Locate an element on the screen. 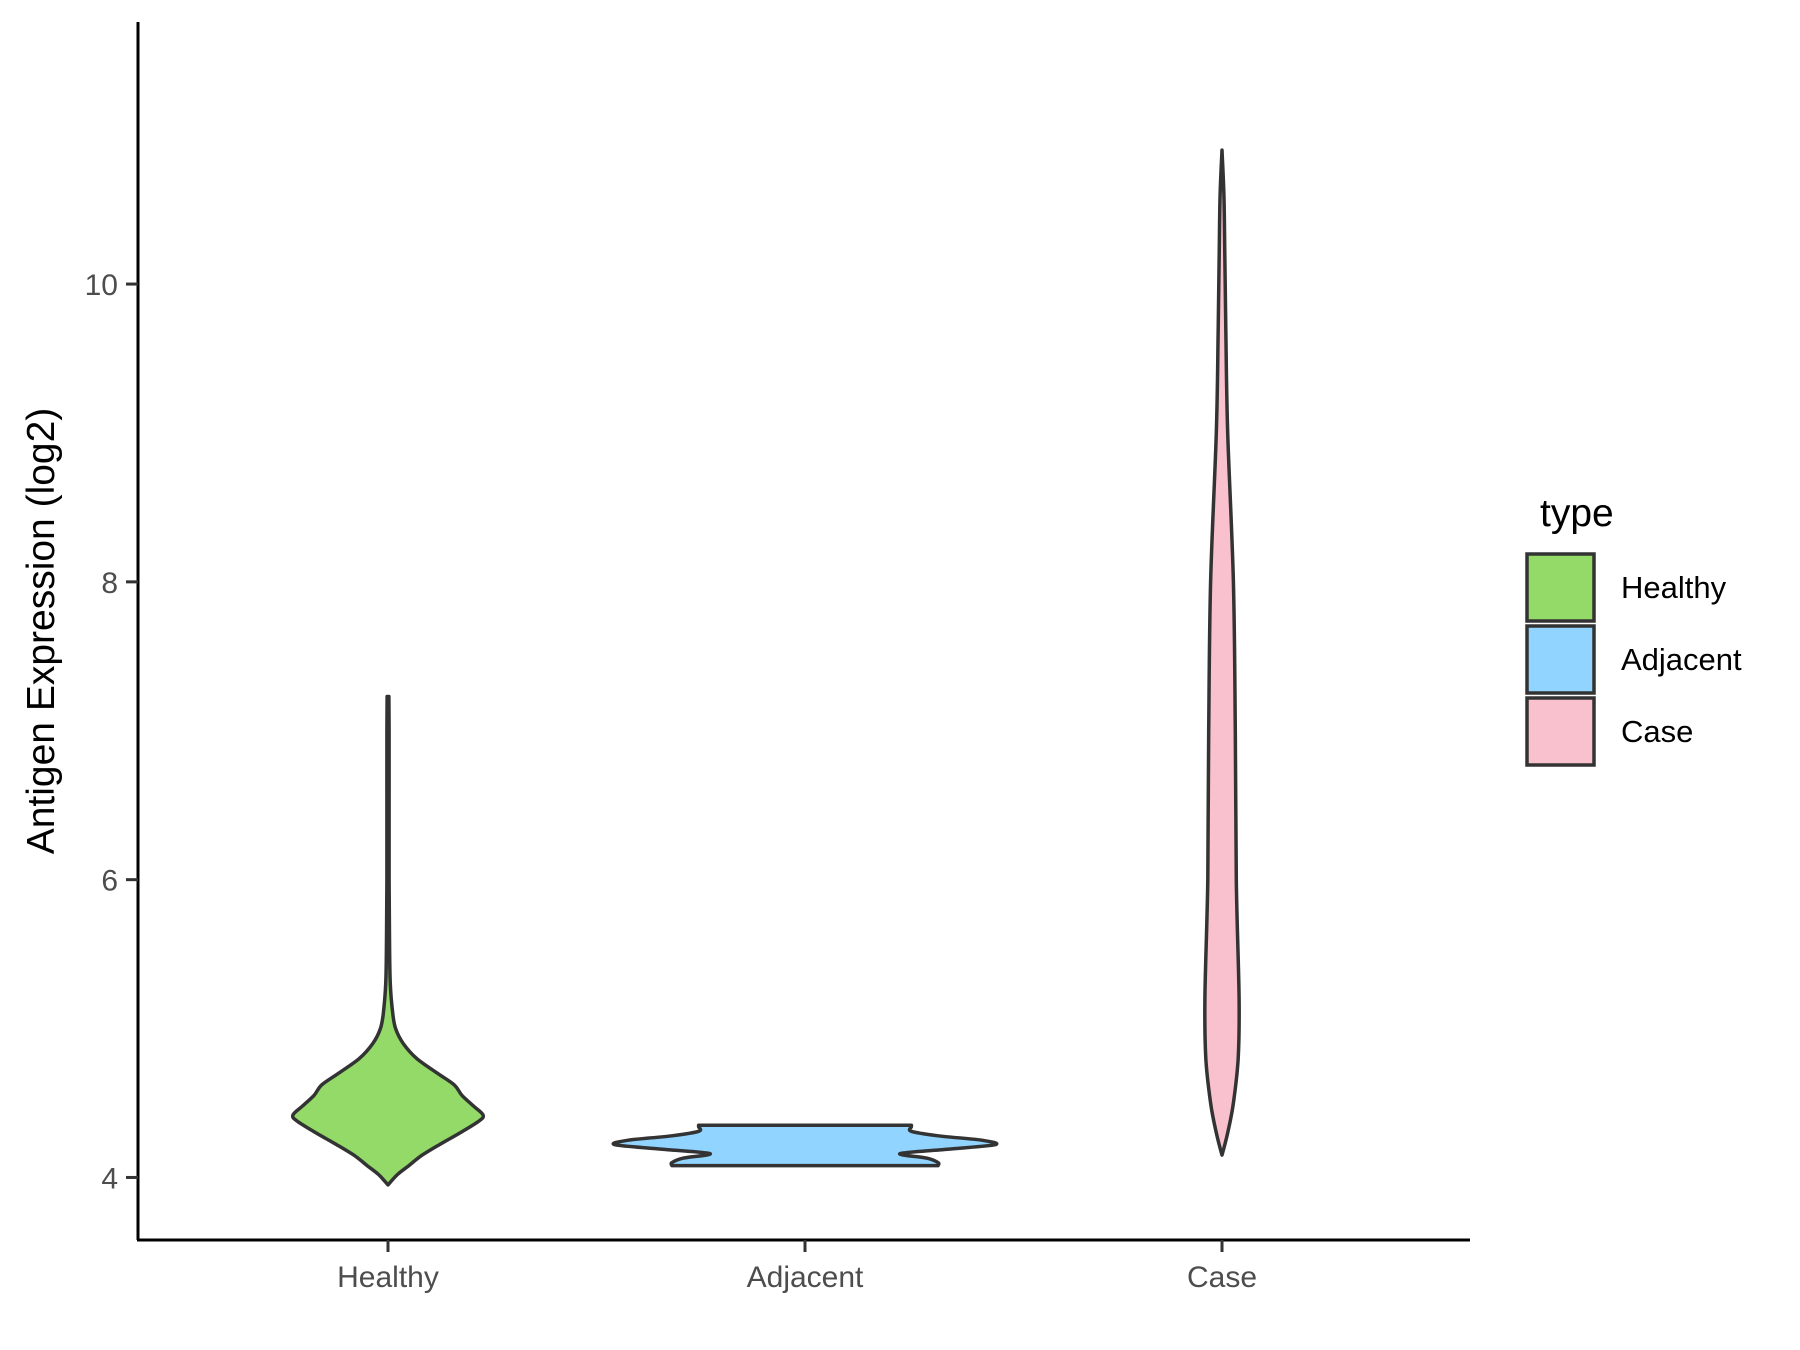 The width and height of the screenshot is (1800, 1350). x-tick-label: Adjacent is located at coordinates (805, 1277).